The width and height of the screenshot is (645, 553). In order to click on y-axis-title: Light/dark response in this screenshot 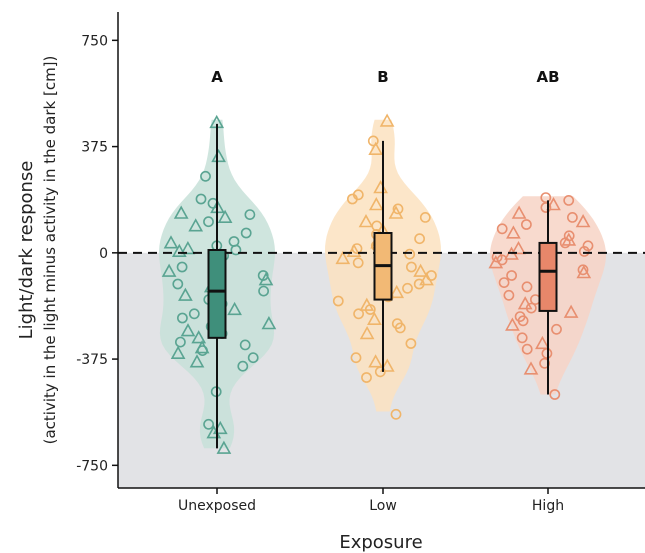, I will do `click(26, 250)`.